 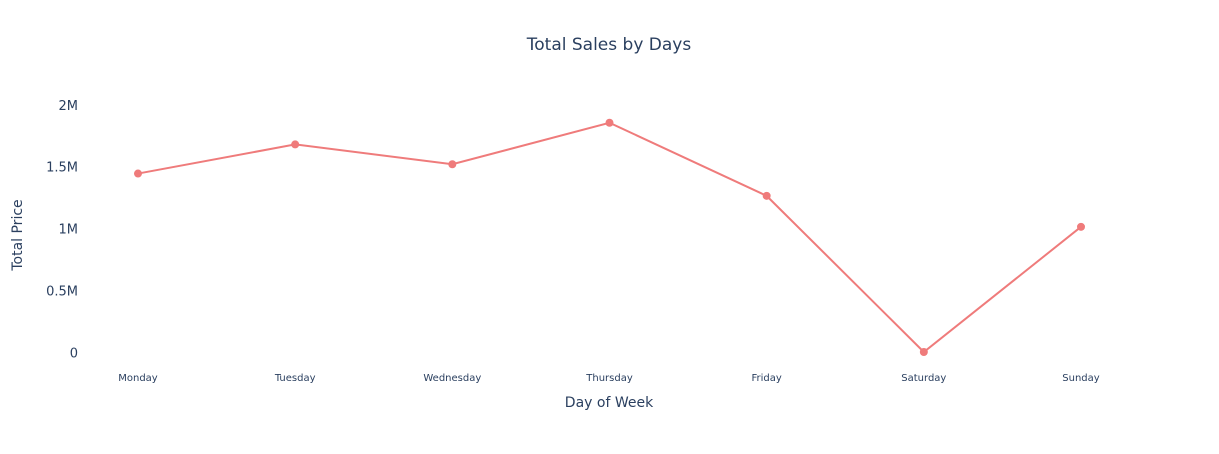 What do you see at coordinates (62, 292) in the screenshot?
I see `y-tick-label: 0.5M` at bounding box center [62, 292].